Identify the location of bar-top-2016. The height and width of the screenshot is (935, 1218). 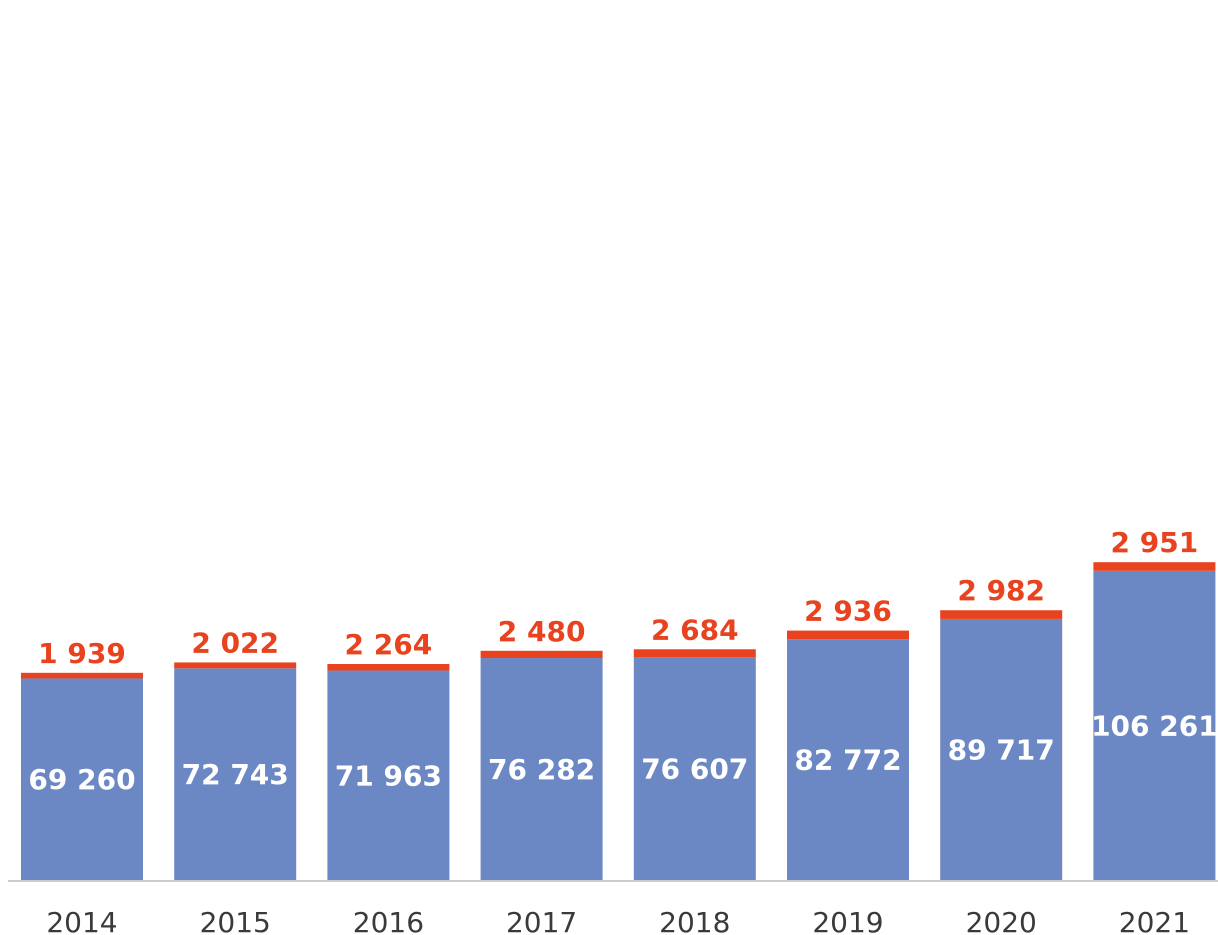
(388, 667).